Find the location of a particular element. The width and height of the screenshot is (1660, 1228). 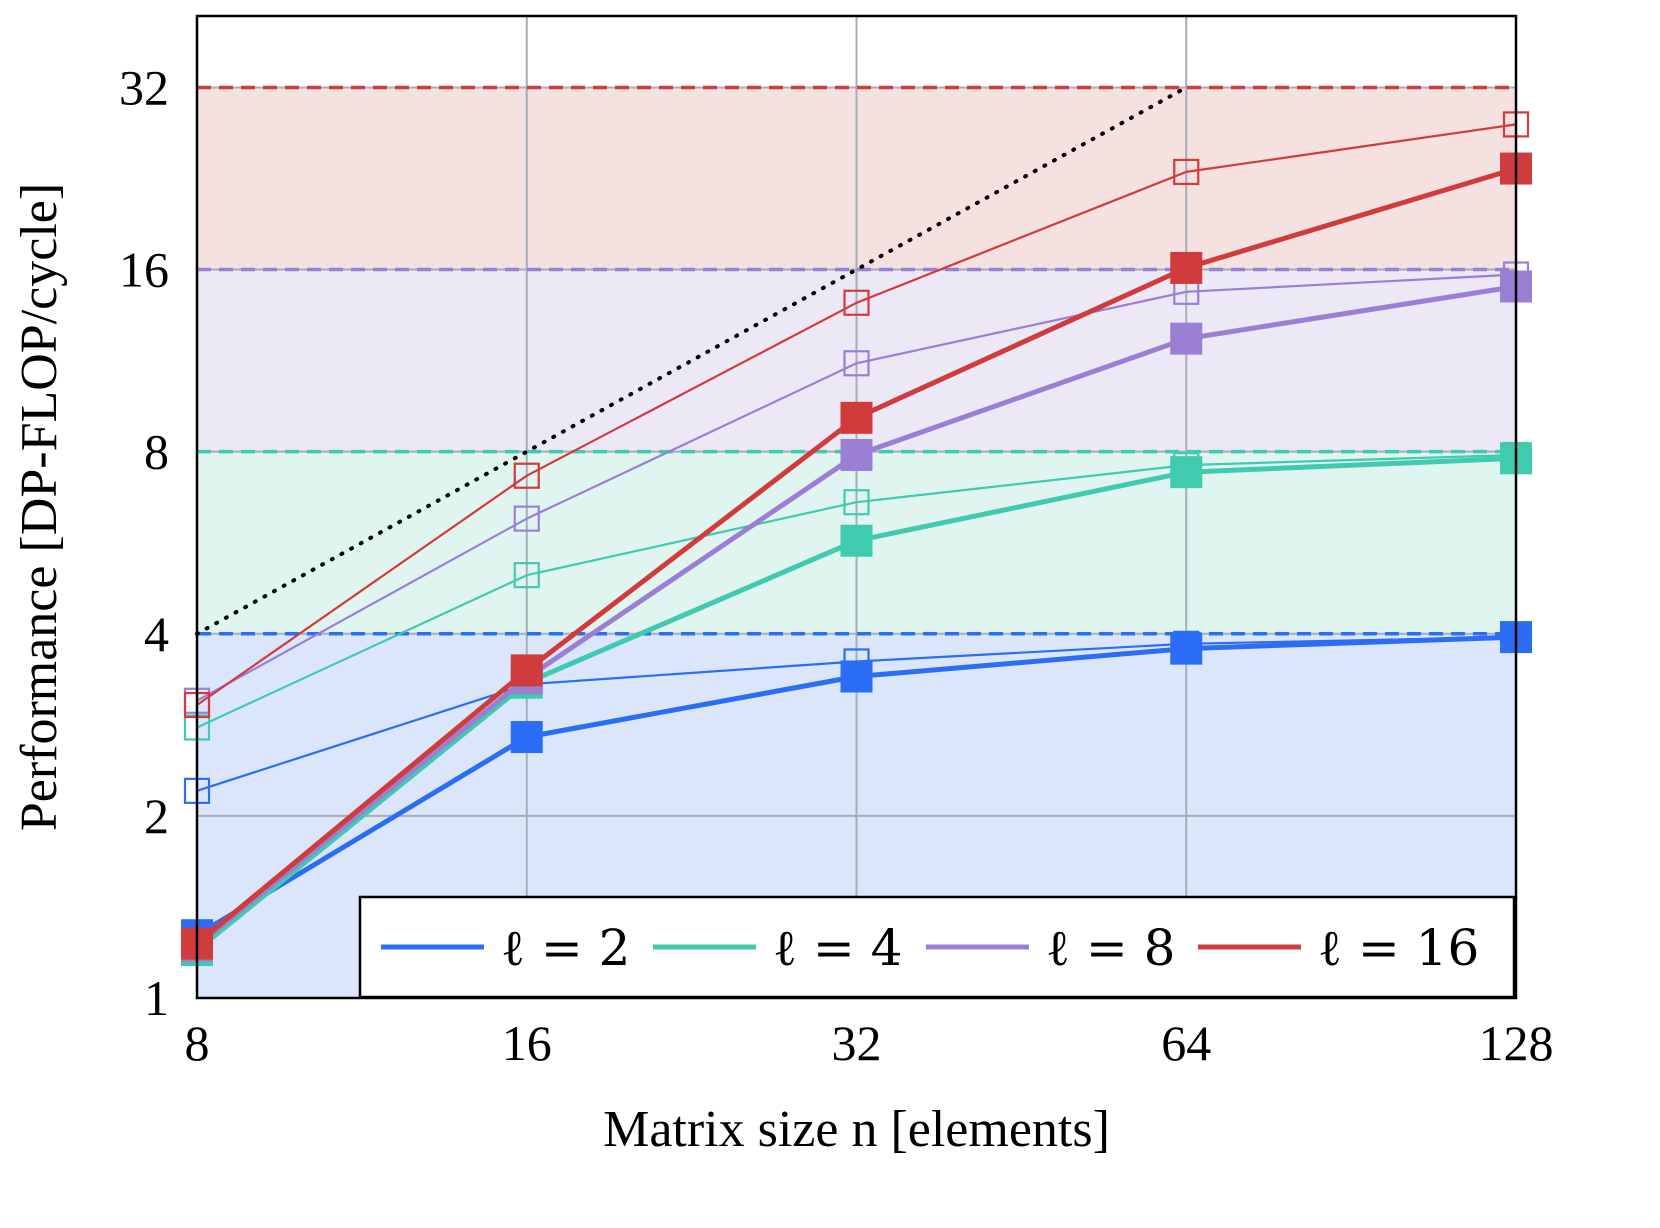

x-tick-labels: 8 16 32 64 128 is located at coordinates (869, 1043).